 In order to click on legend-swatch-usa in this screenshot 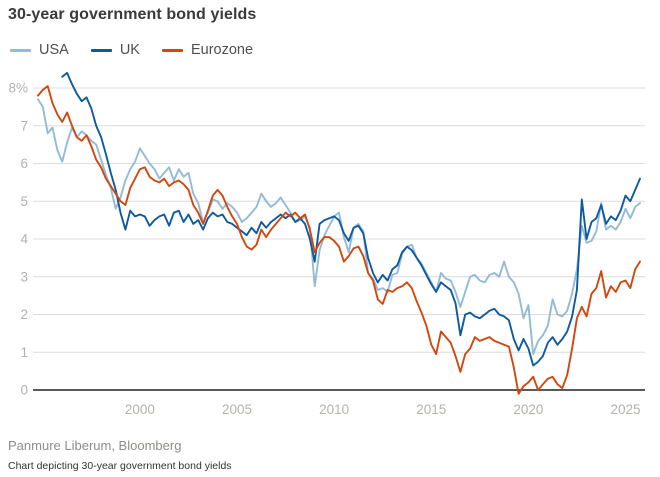, I will do `click(20, 50)`.